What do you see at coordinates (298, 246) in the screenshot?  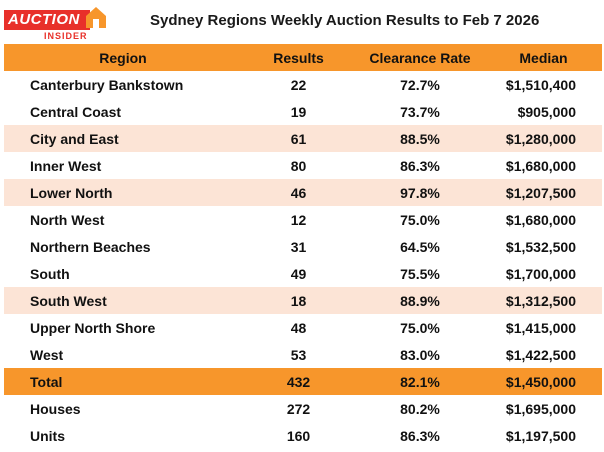 I see `table-cell: 31` at bounding box center [298, 246].